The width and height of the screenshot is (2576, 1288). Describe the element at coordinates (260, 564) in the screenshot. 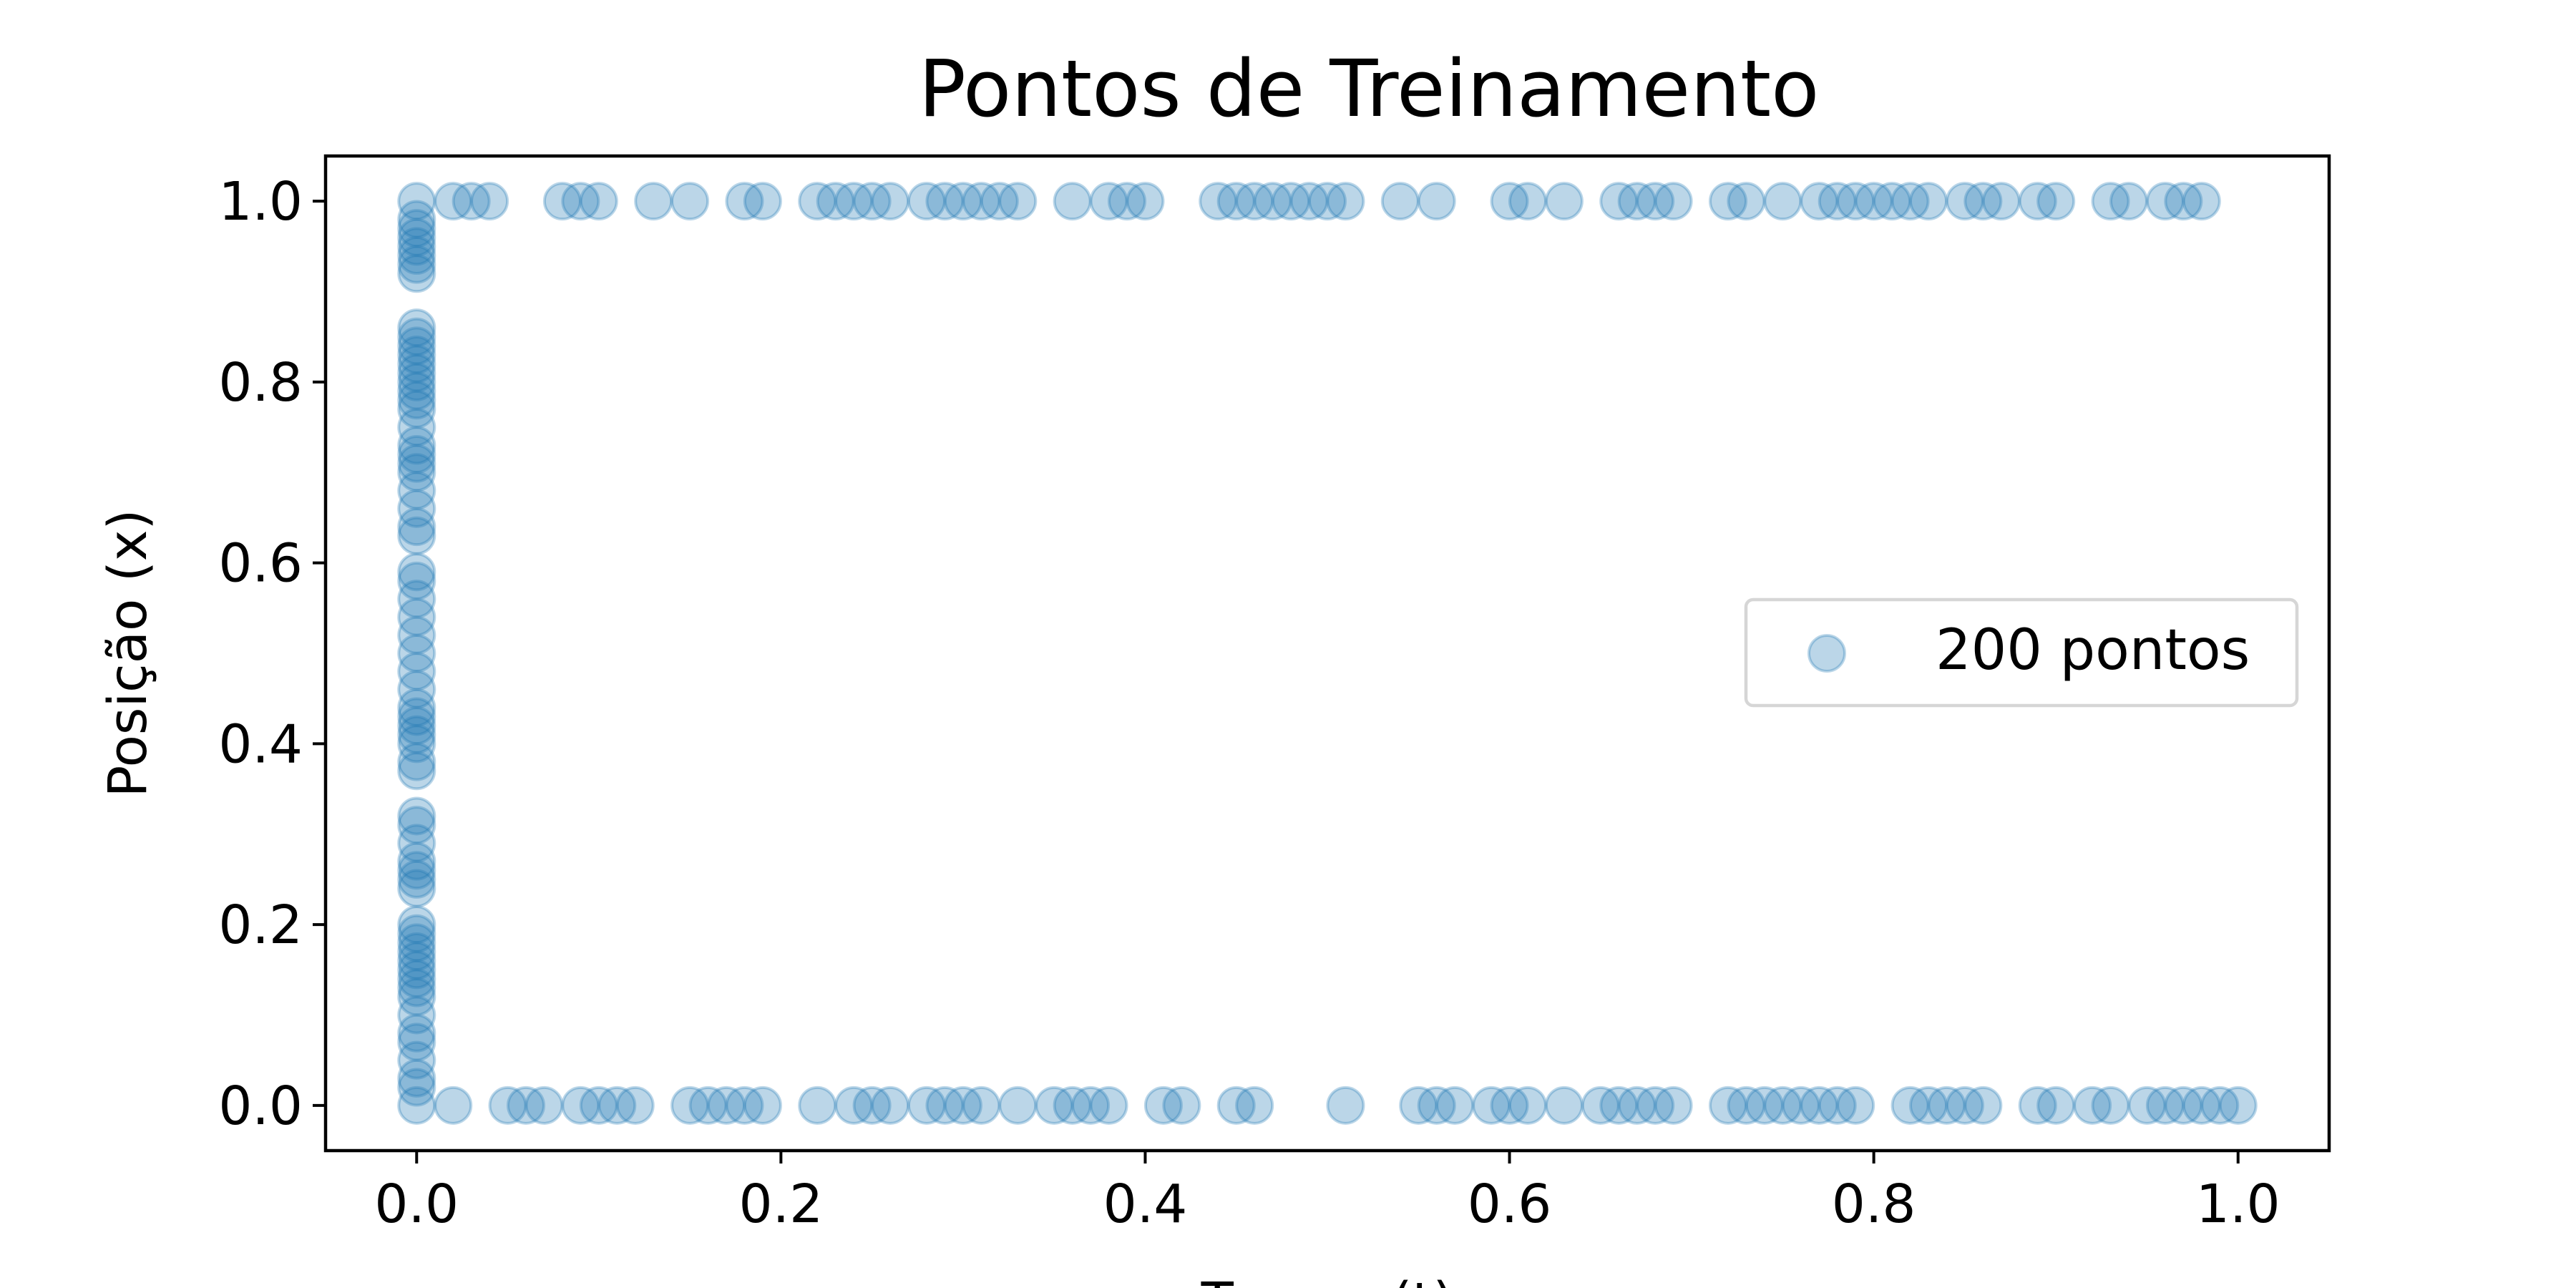

I see `y-tick-label: 0.6` at that location.